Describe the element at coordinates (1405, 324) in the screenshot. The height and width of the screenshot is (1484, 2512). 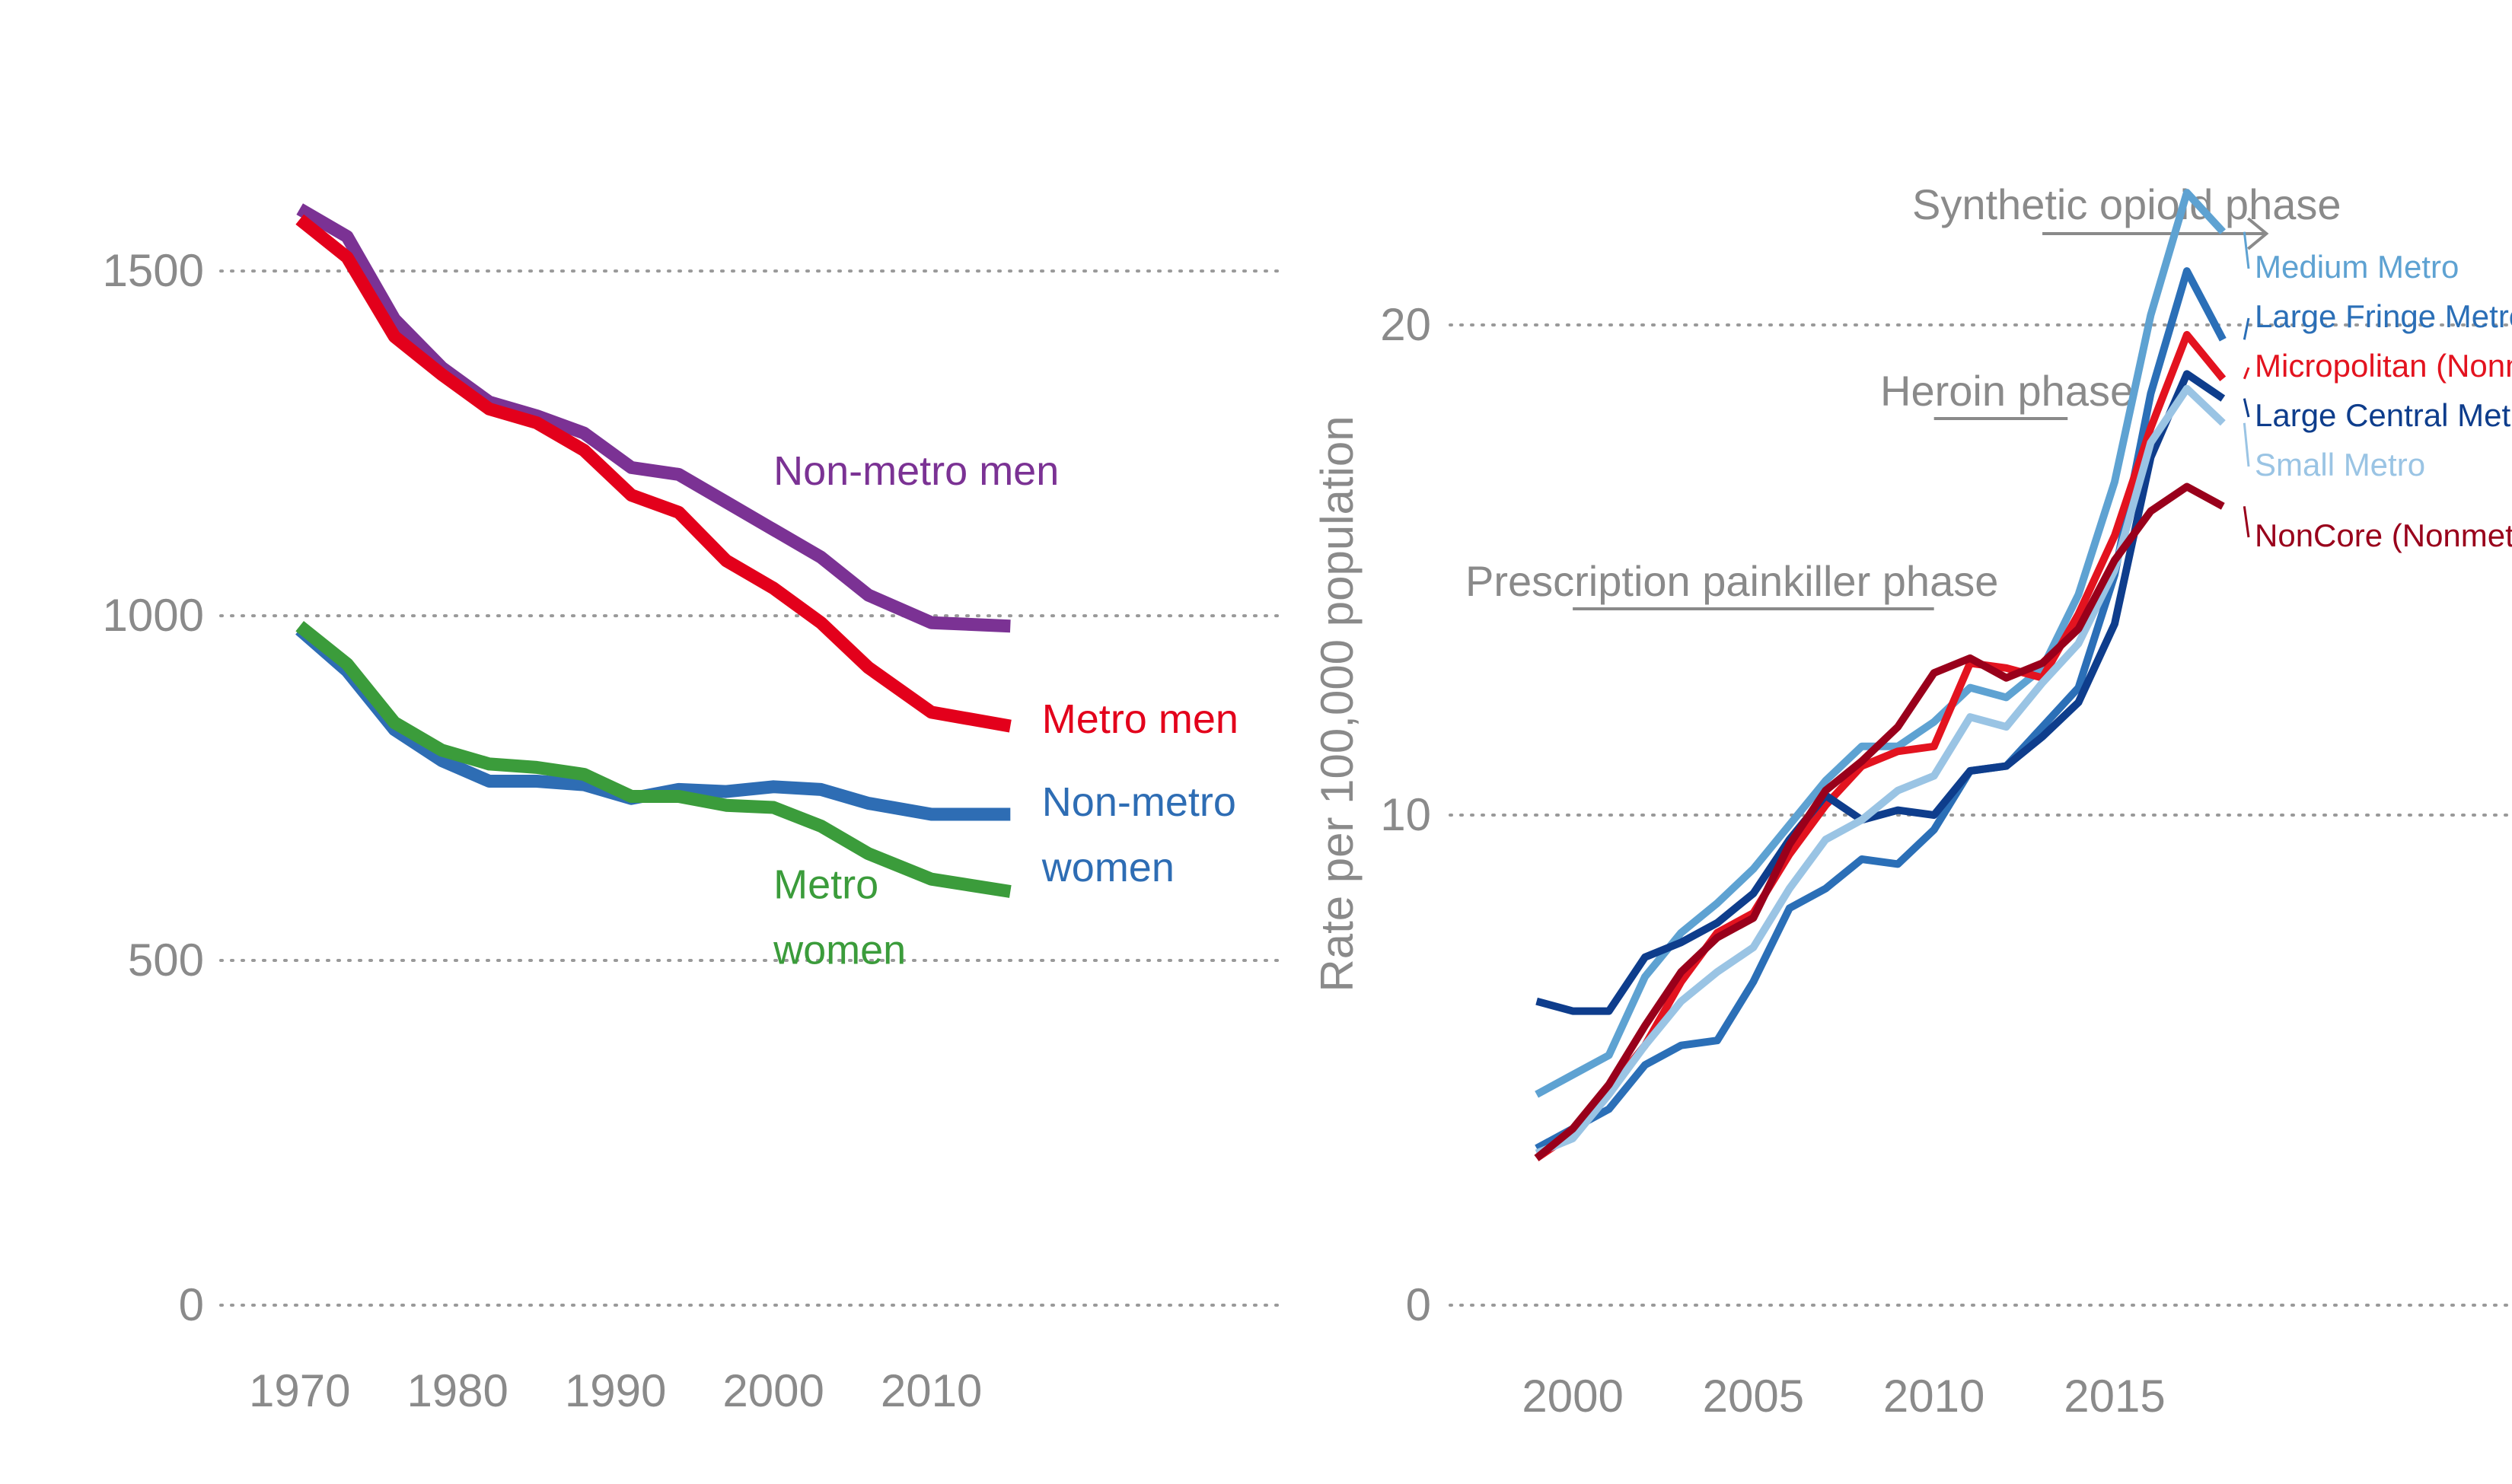
I see `right-y-tick-20: 20` at that location.